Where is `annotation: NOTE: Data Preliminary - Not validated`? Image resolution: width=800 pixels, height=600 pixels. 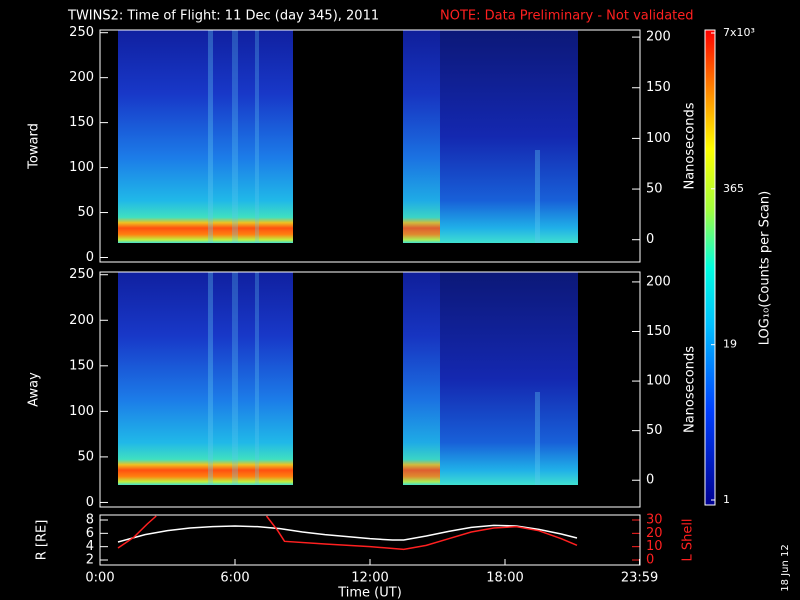 annotation: NOTE: Data Preliminary - Not validated is located at coordinates (567, 16).